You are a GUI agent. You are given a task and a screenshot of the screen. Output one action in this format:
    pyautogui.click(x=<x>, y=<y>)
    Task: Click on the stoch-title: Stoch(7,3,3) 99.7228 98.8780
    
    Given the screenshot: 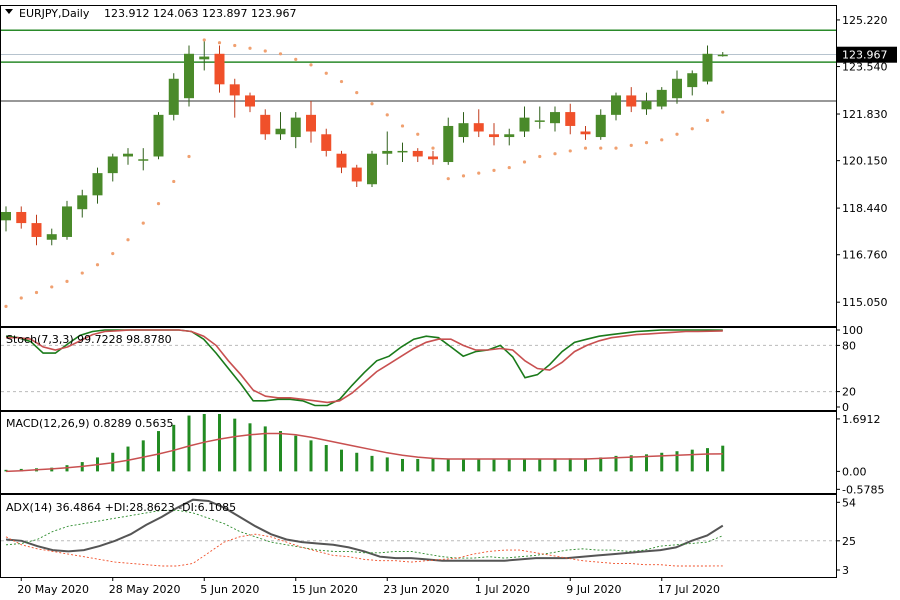 What is the action you would take?
    pyautogui.click(x=89, y=339)
    